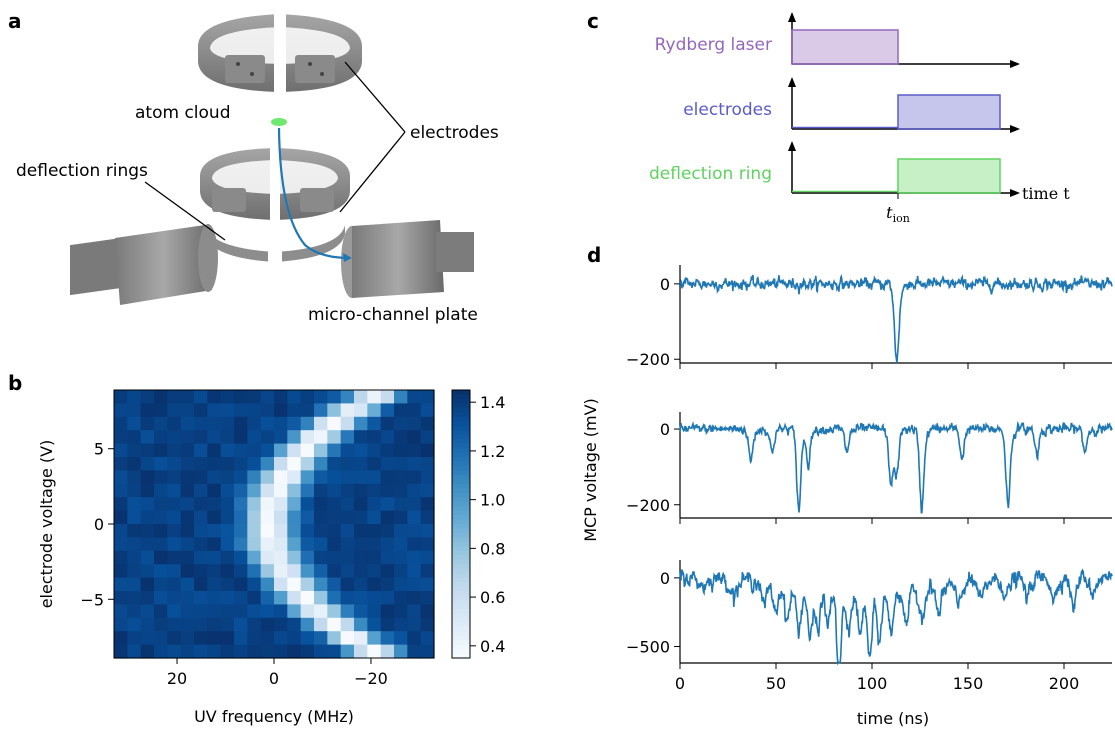 The width and height of the screenshot is (1115, 733). Describe the element at coordinates (896, 318) in the screenshot. I see `mcp-trace` at that location.